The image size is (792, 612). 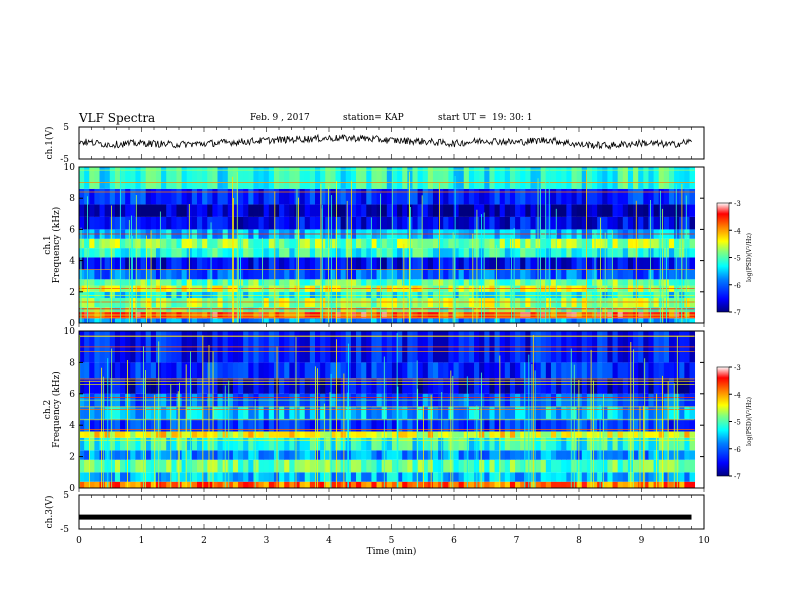 What do you see at coordinates (72, 199) in the screenshot?
I see `y-tick-label: 8` at bounding box center [72, 199].